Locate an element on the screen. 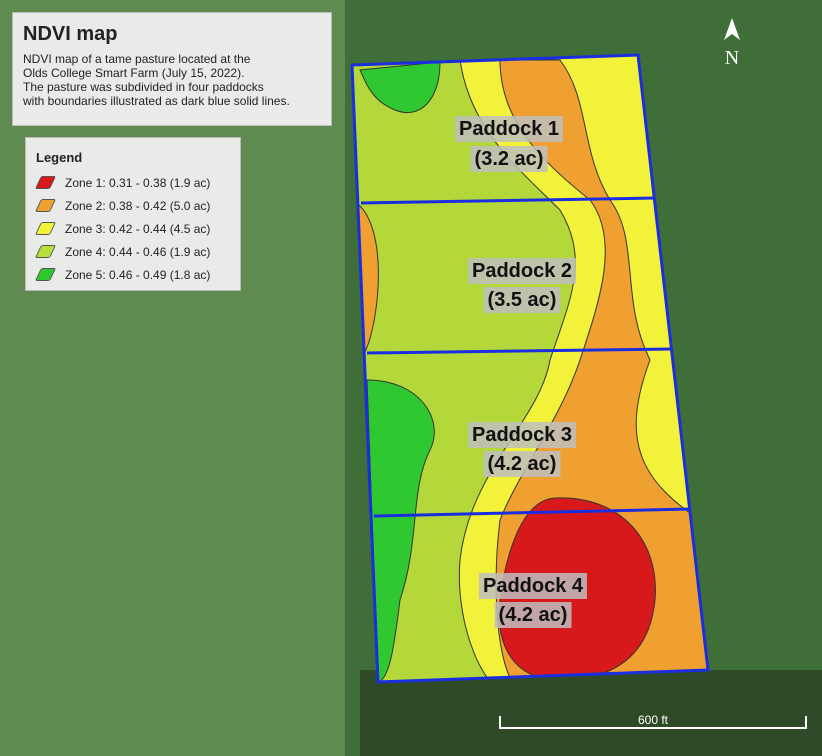  scale-label: 600 ft is located at coordinates (653, 720).